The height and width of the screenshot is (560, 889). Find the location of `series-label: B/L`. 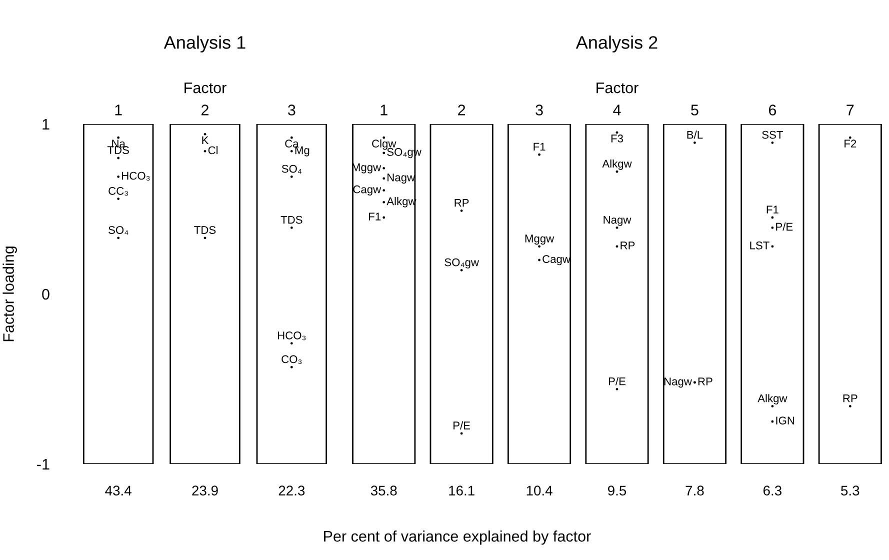

series-label: B/L is located at coordinates (695, 134).